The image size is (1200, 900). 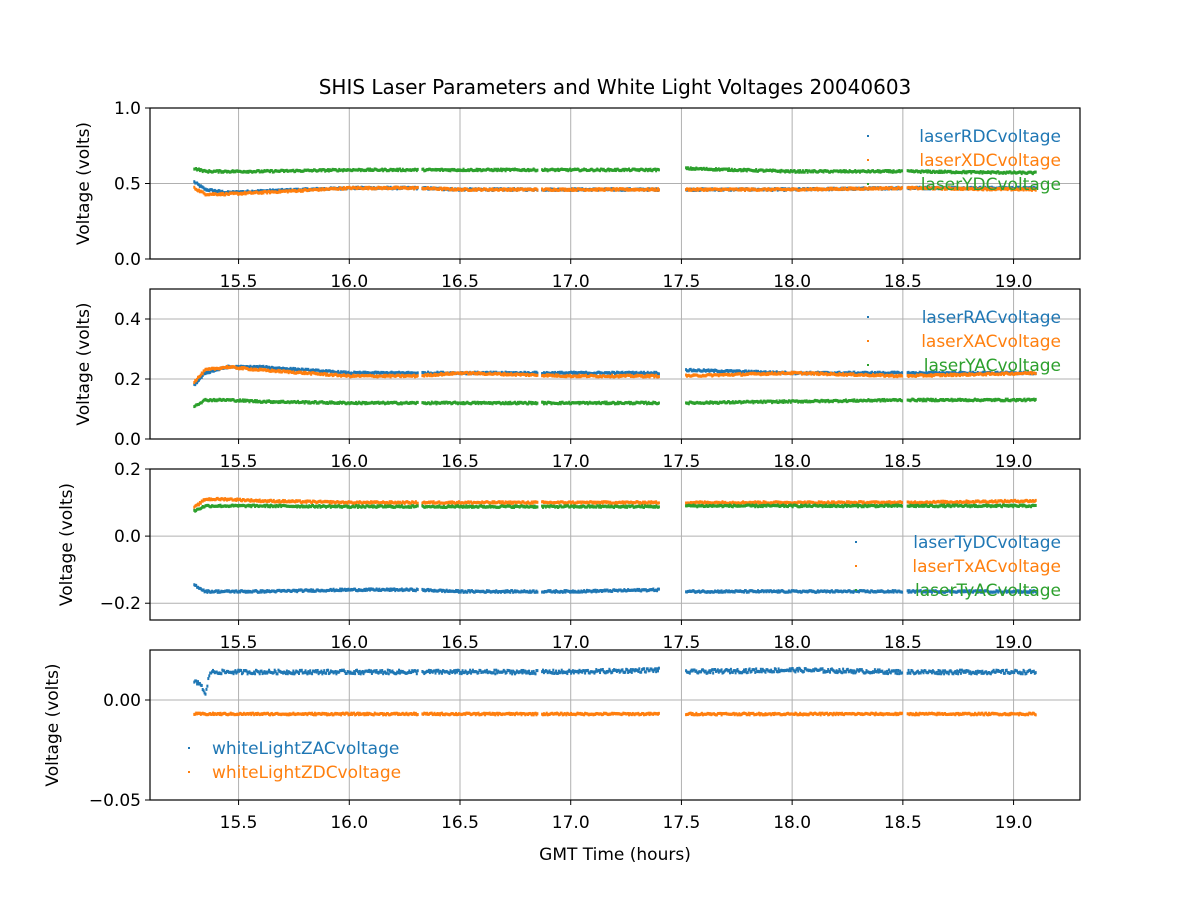 I want to click on legend-entry: laserRDCvoltage, so click(x=990, y=137).